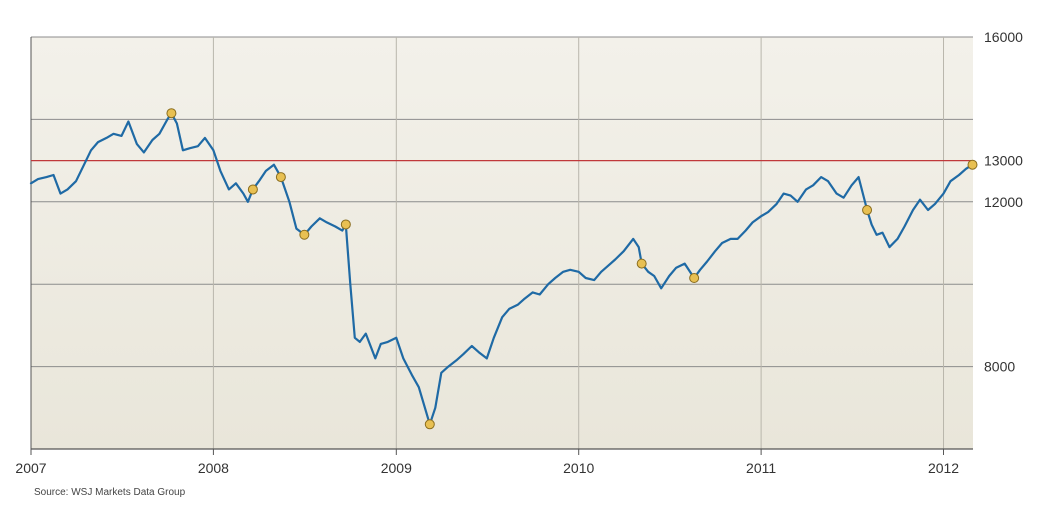  Describe the element at coordinates (396, 468) in the screenshot. I see `x-tick-label: 2009` at that location.